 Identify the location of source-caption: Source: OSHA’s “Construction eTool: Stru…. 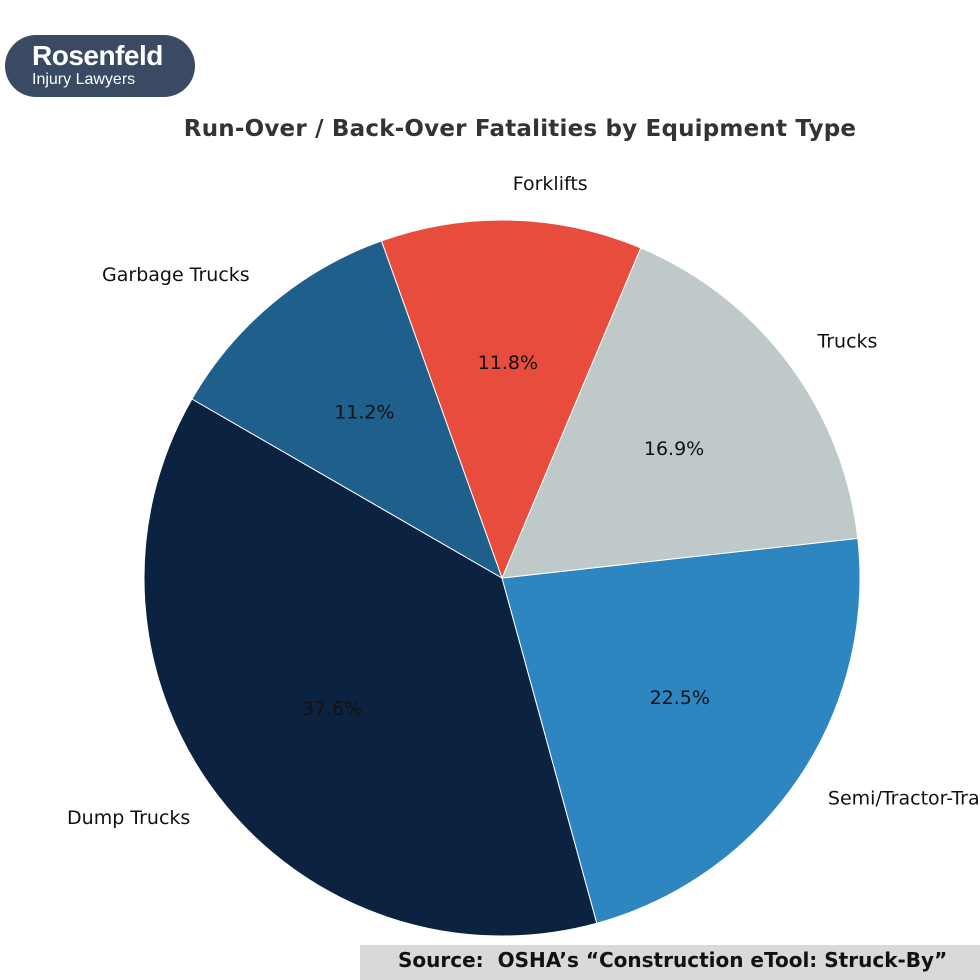
(670, 962).